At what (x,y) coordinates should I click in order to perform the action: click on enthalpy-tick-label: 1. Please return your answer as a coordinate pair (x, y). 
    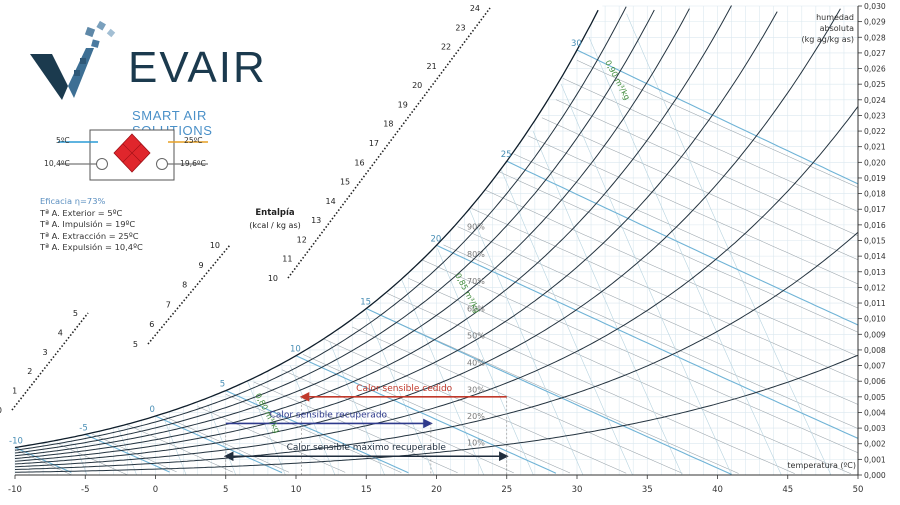
    Looking at the image, I should click on (14, 391).